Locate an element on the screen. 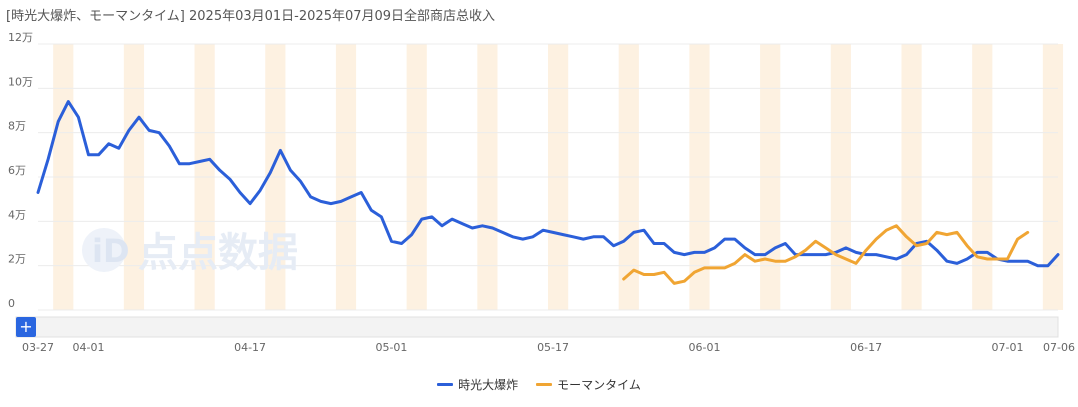 Image resolution: width=1078 pixels, height=407 pixels. y-tick-label: 0 is located at coordinates (11, 303).